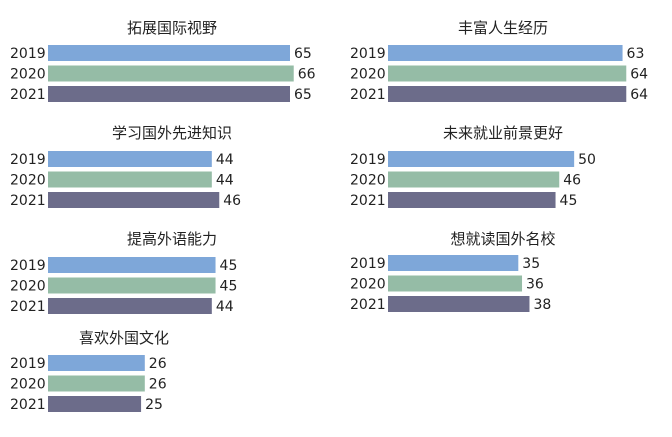 The width and height of the screenshot is (672, 437). Describe the element at coordinates (531, 264) in the screenshot. I see `bar-value-label: 35` at that location.